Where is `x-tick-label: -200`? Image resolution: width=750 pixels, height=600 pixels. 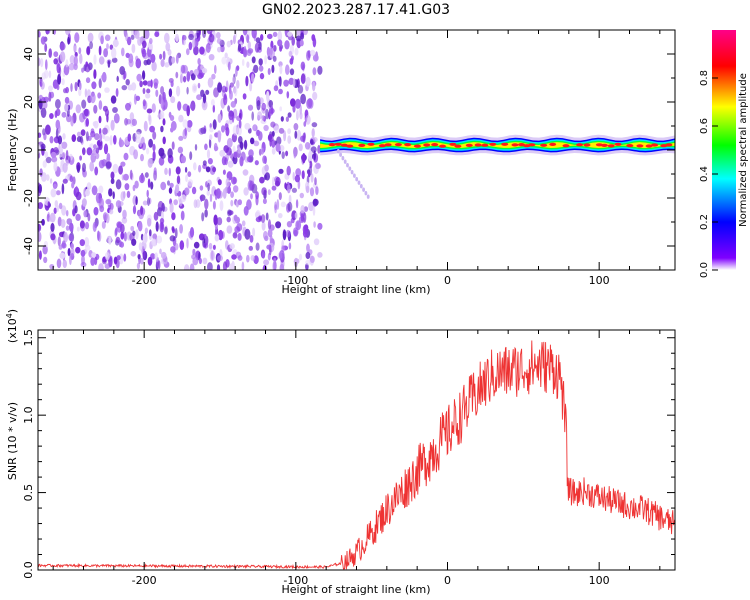
x-tick-label: -200 is located at coordinates (144, 580).